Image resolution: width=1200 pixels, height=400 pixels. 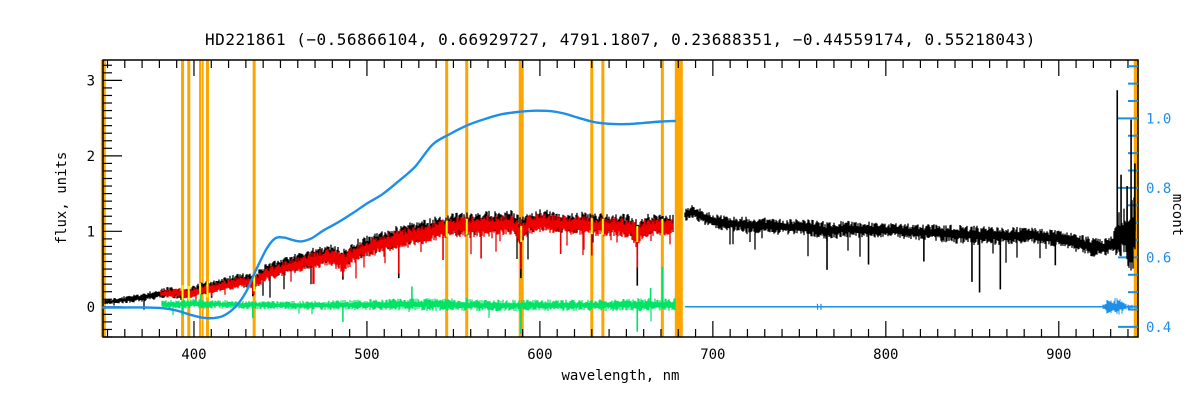 I want to click on x-tick-label-500: 500, so click(x=366, y=355).